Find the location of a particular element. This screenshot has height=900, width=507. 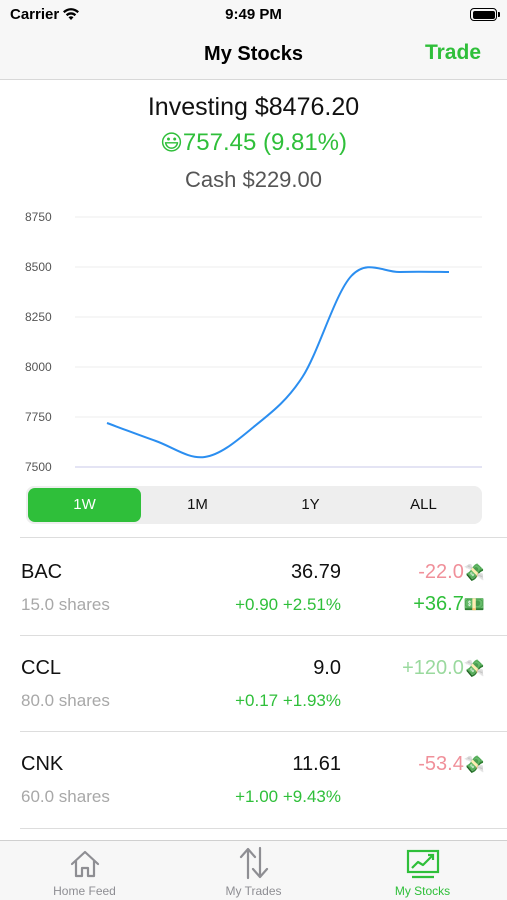

smiley-icon: 😃 is located at coordinates (171, 142).